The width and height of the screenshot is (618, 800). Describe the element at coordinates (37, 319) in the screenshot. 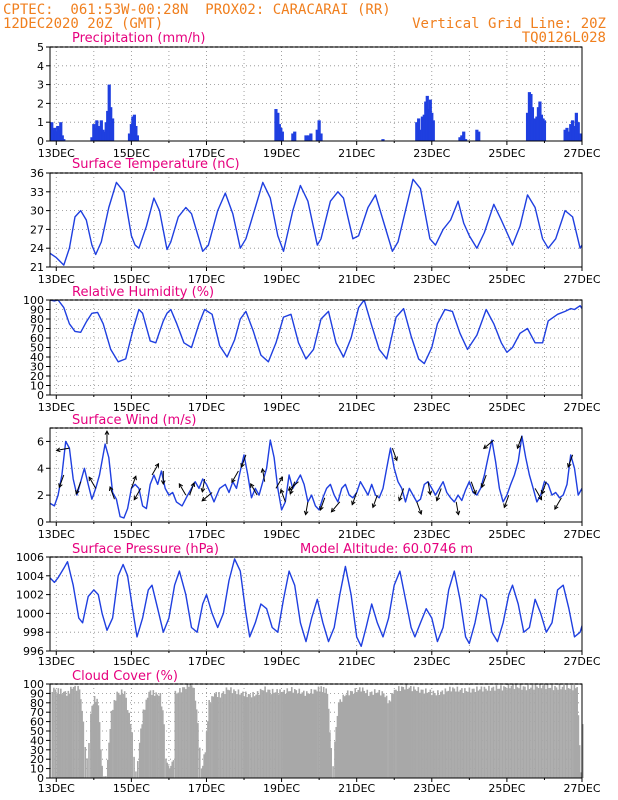

I see `rh-ytick-label: 80` at that location.